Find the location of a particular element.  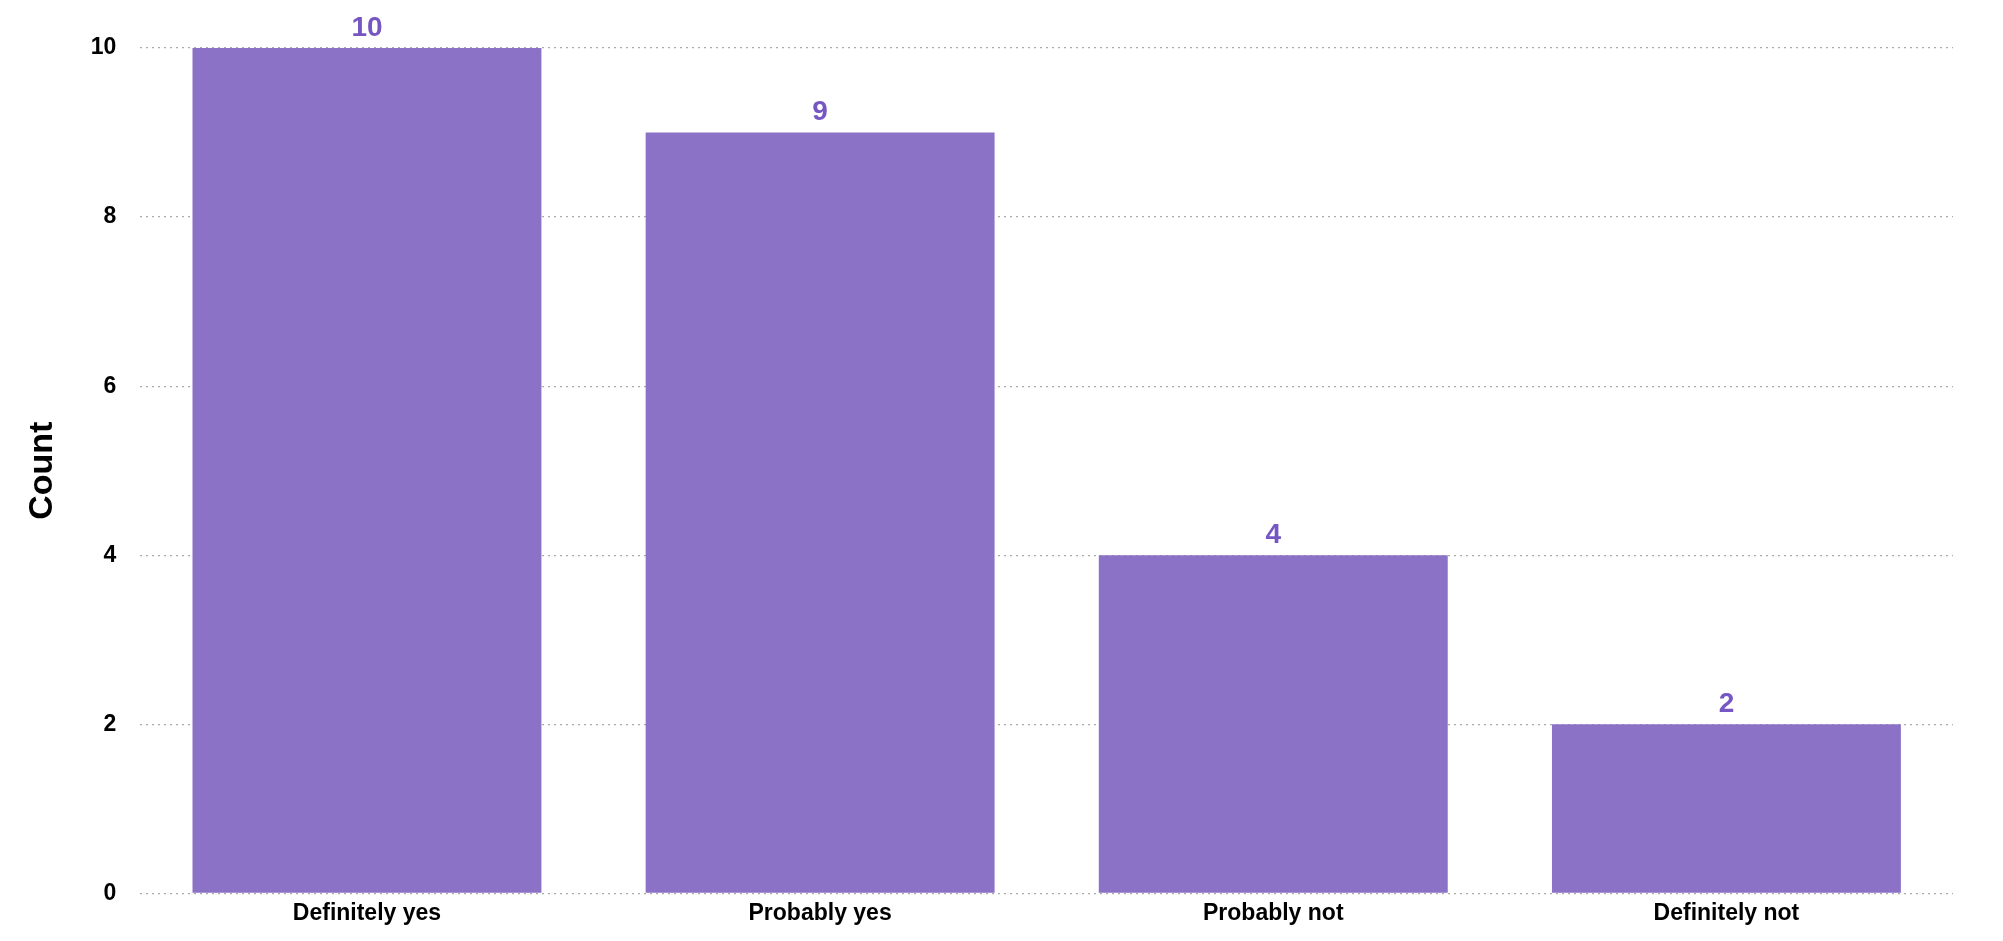

y-tick-label: 8 is located at coordinates (110, 215).